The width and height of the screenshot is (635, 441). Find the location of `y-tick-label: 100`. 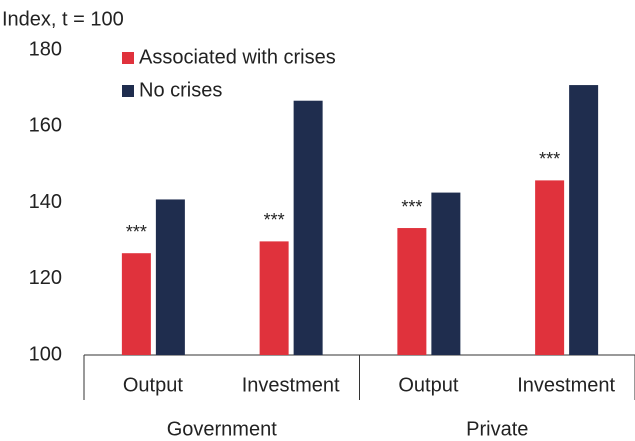

y-tick-label: 100 is located at coordinates (45, 354).